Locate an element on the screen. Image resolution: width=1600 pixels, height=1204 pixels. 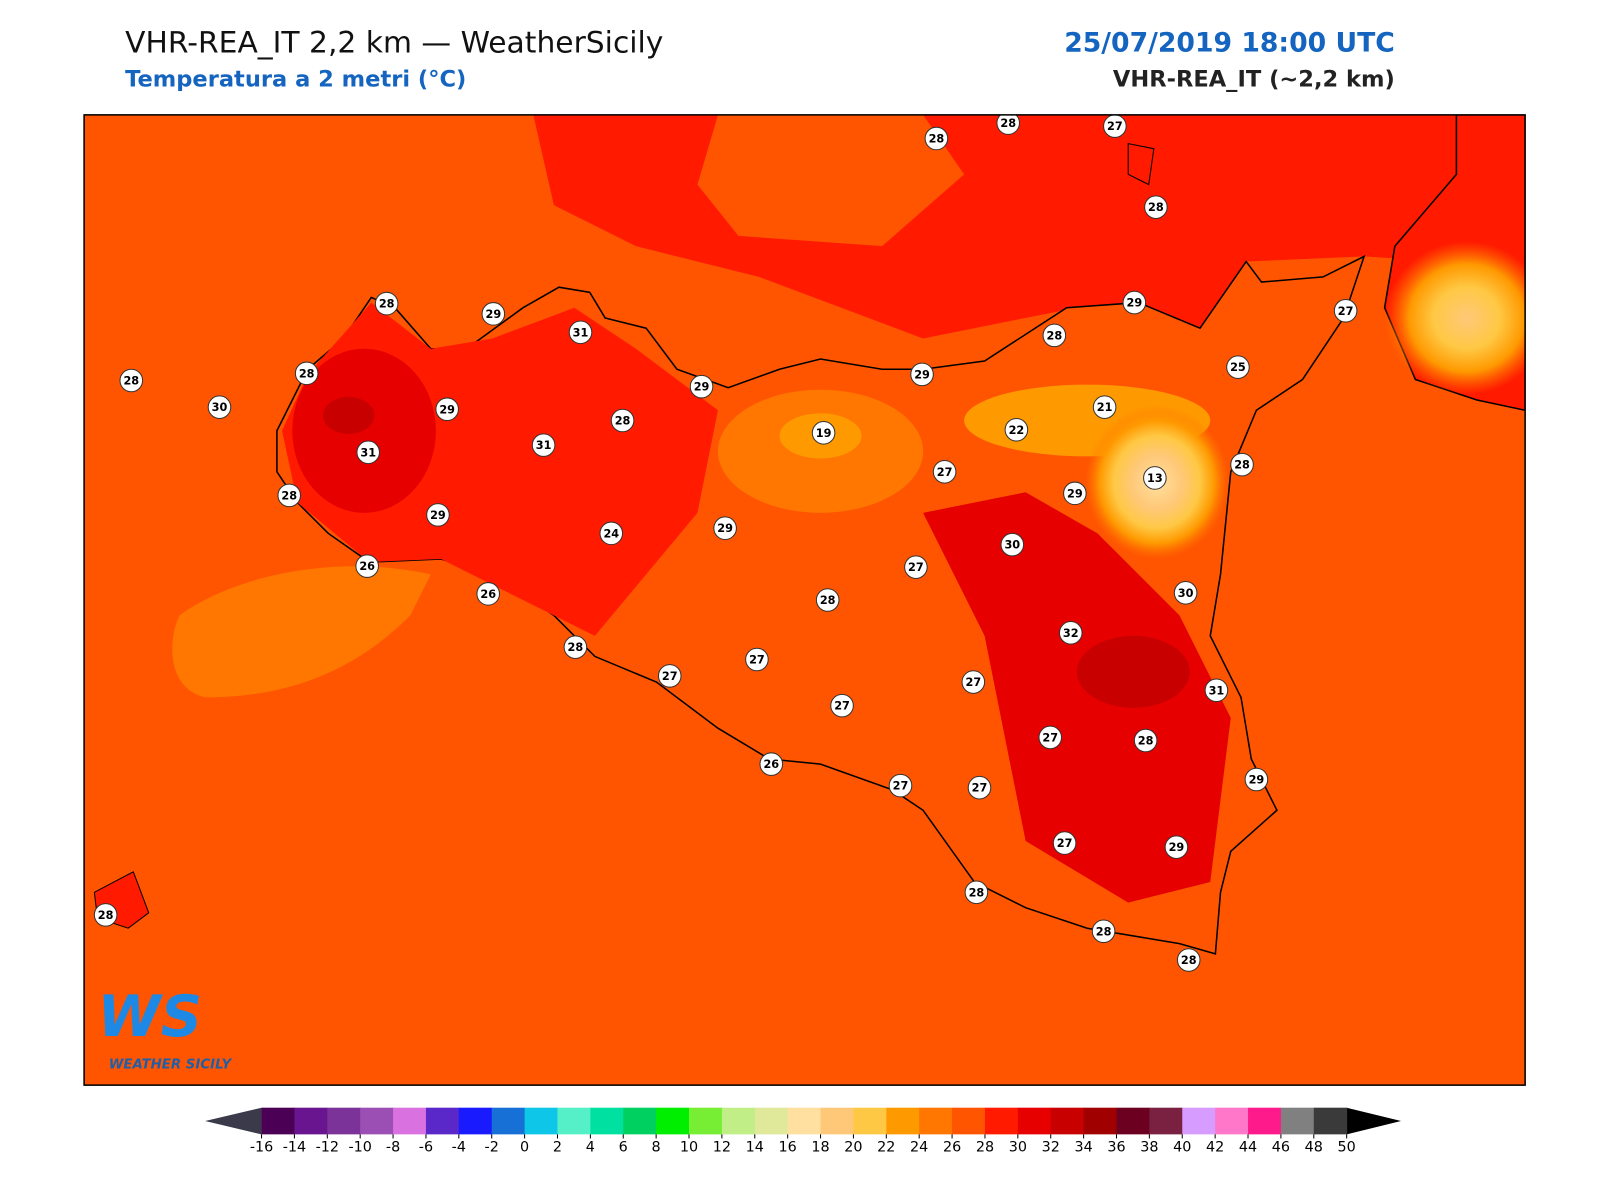
station-value: 13 is located at coordinates (1155, 478).